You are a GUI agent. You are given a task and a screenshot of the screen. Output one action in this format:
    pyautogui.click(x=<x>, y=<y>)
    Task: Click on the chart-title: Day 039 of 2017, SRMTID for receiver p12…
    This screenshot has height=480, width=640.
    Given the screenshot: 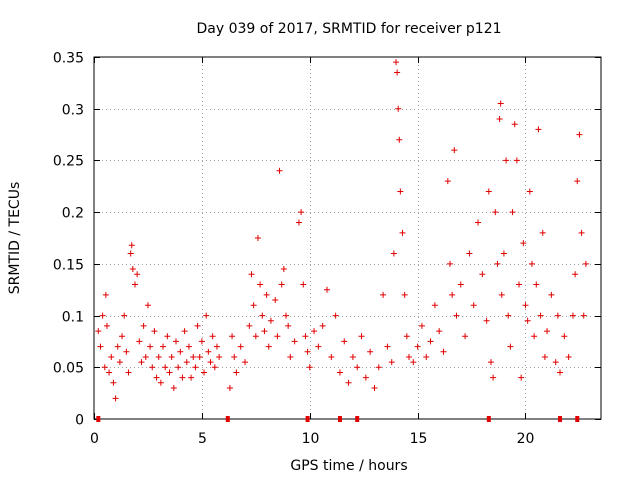 What is the action you would take?
    pyautogui.click(x=348, y=29)
    